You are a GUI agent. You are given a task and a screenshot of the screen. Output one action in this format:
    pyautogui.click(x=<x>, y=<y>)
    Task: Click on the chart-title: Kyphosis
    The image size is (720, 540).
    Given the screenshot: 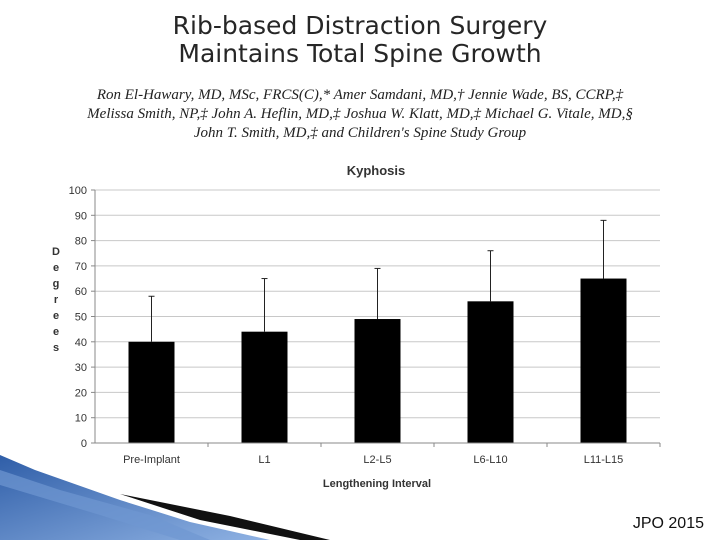 What is the action you would take?
    pyautogui.click(x=376, y=170)
    